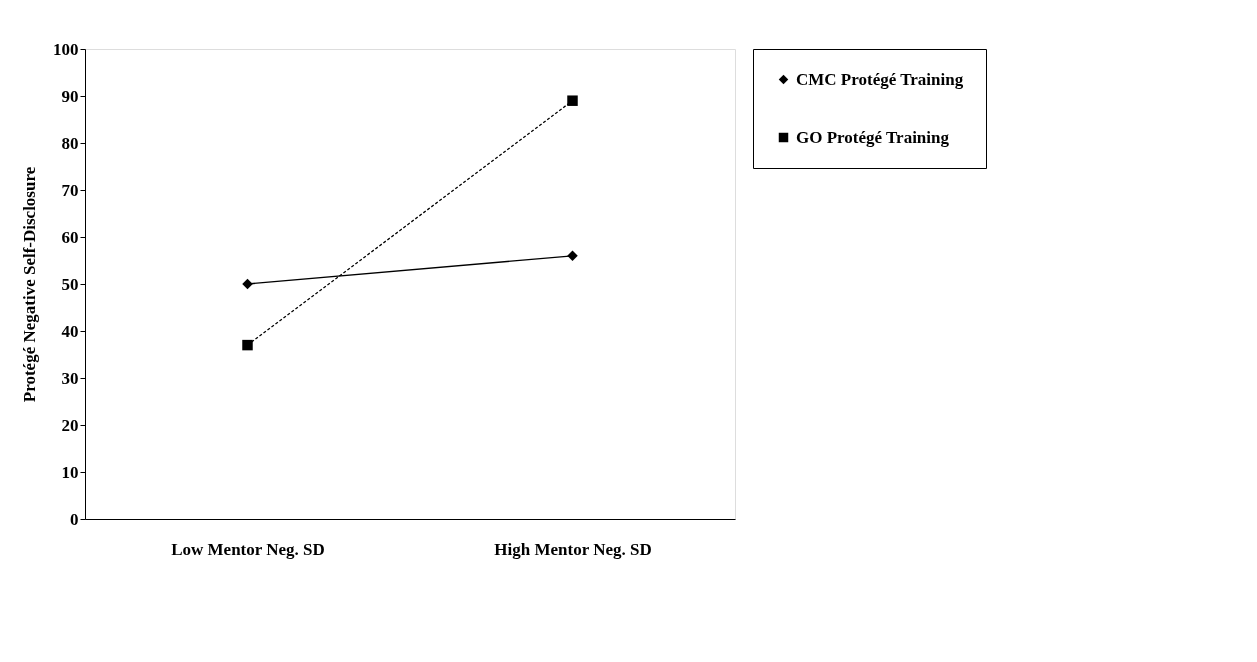  Describe the element at coordinates (66, 49) in the screenshot. I see `y-tick-label: 100` at that location.